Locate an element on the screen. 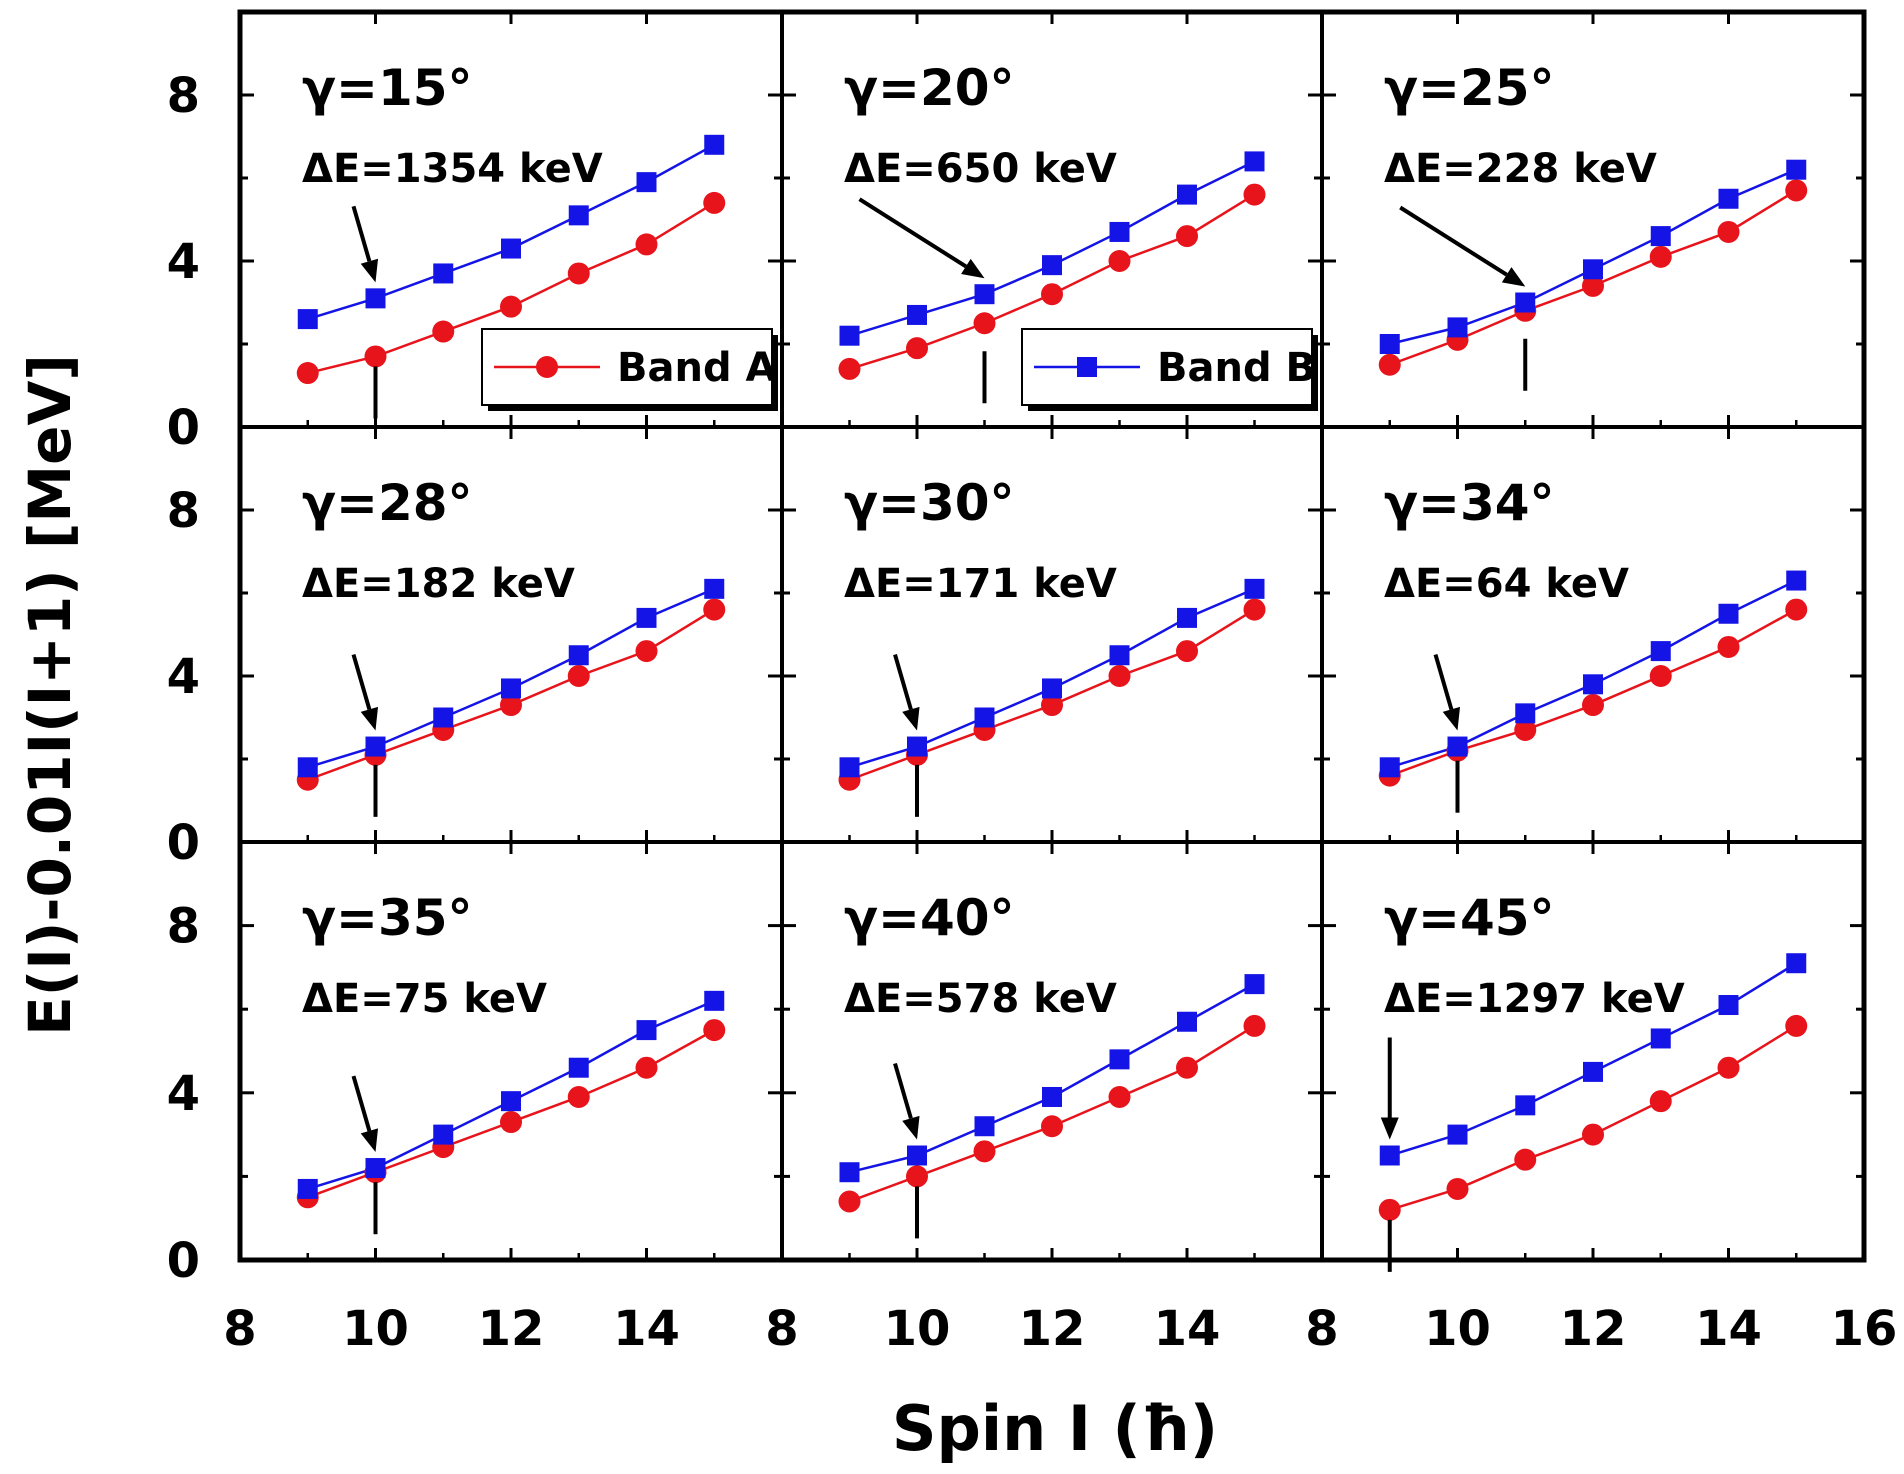 The width and height of the screenshot is (1904, 1474). gamma-label: γ=28° is located at coordinates (387, 503).